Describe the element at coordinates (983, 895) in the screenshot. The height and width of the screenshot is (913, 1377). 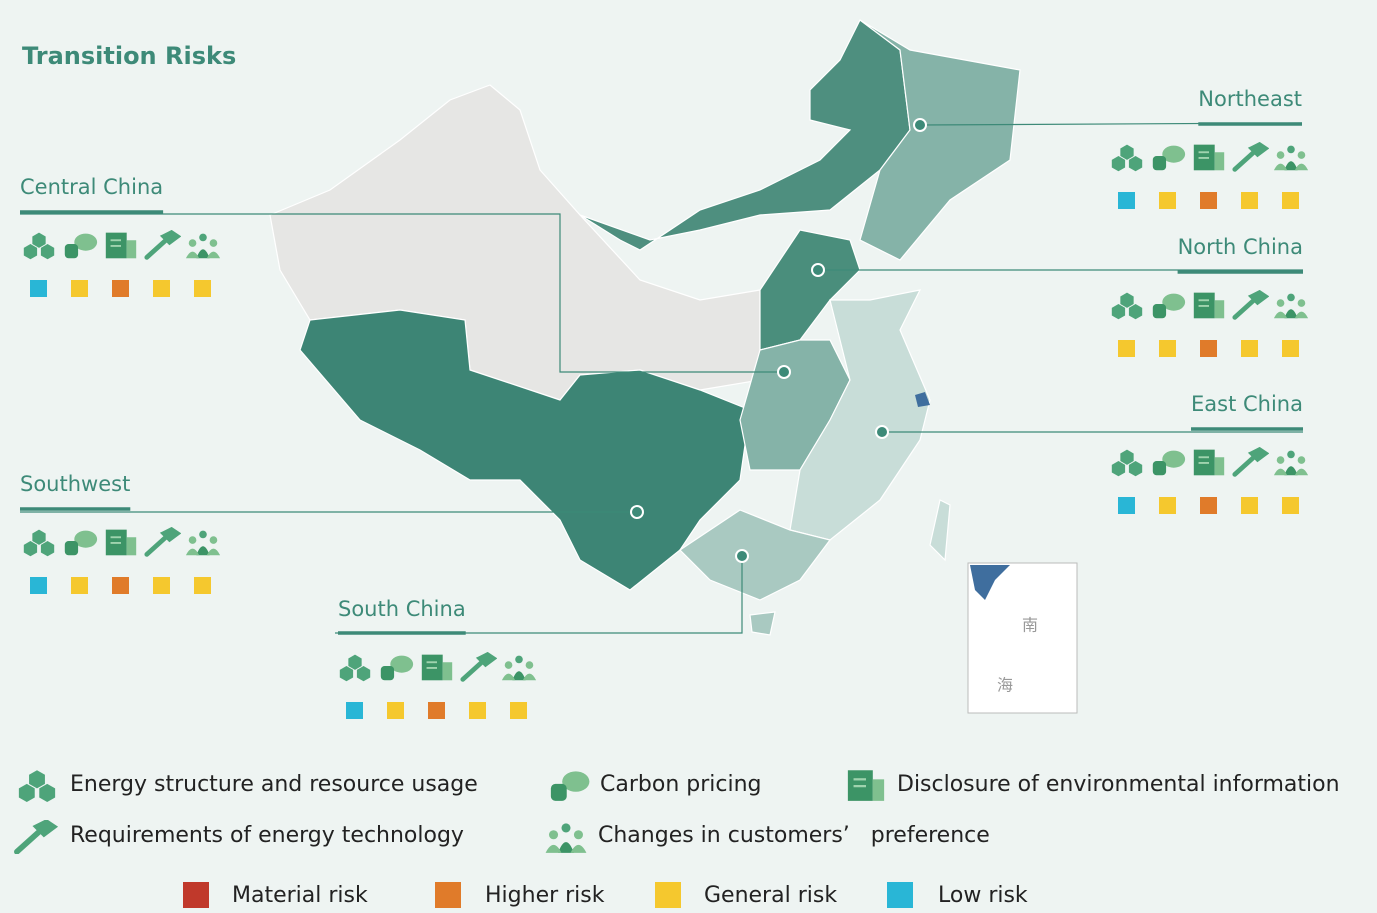
I see `legend-label: Low risk` at that location.